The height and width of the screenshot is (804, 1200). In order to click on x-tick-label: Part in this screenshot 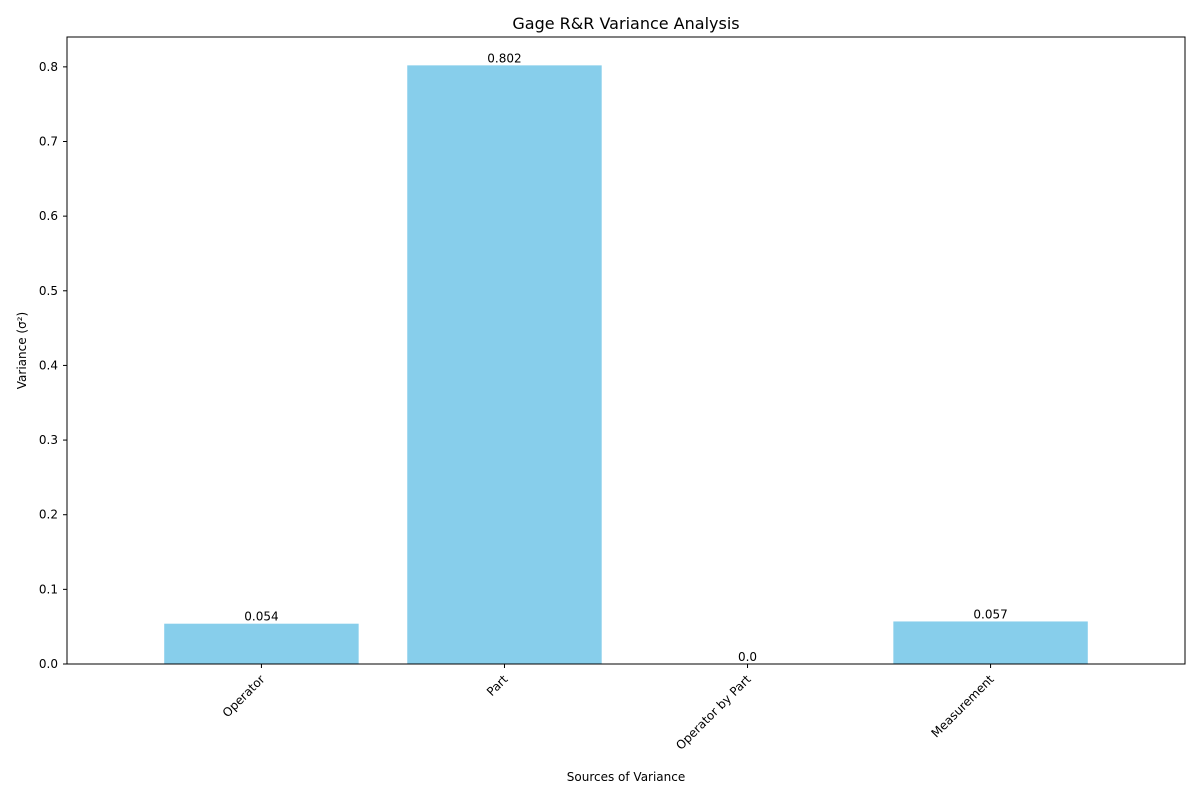, I will do `click(497, 685)`.